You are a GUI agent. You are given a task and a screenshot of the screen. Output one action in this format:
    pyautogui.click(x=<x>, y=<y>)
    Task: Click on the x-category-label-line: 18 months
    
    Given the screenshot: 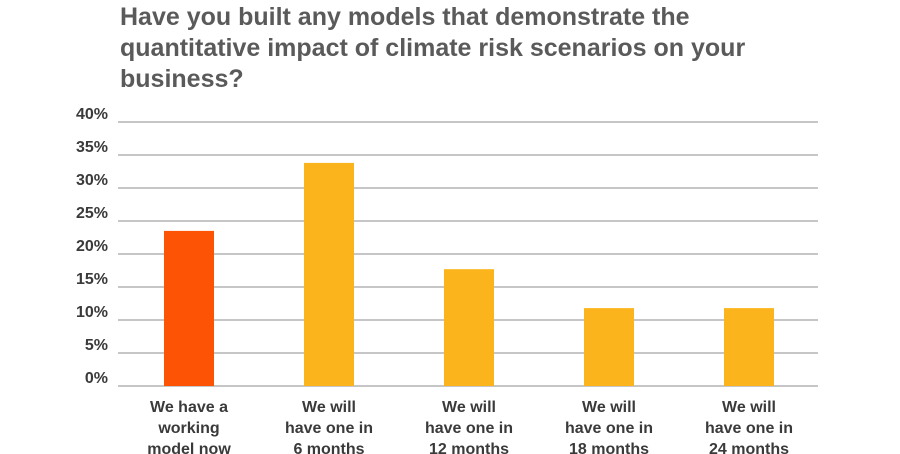 What is the action you would take?
    pyautogui.click(x=609, y=447)
    